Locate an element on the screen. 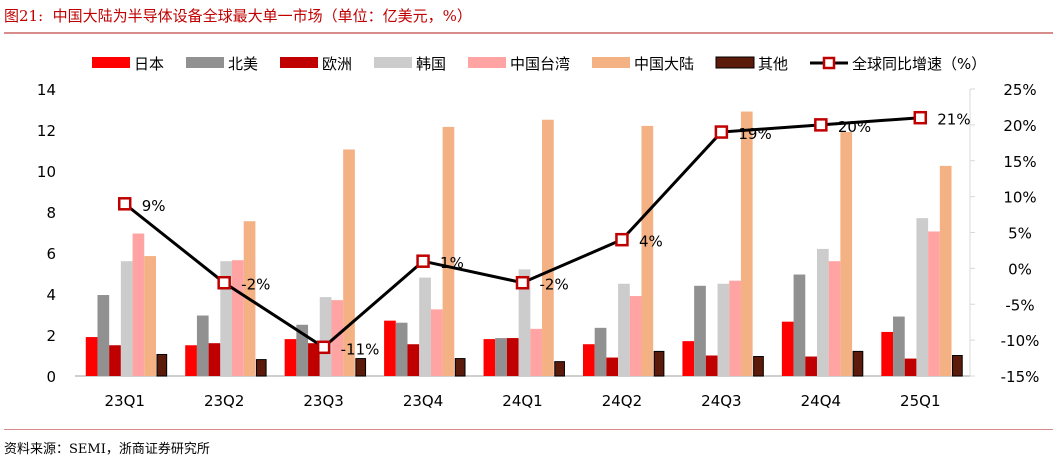 The width and height of the screenshot is (1057, 460). x-tick-label: 24Q2 is located at coordinates (622, 401).